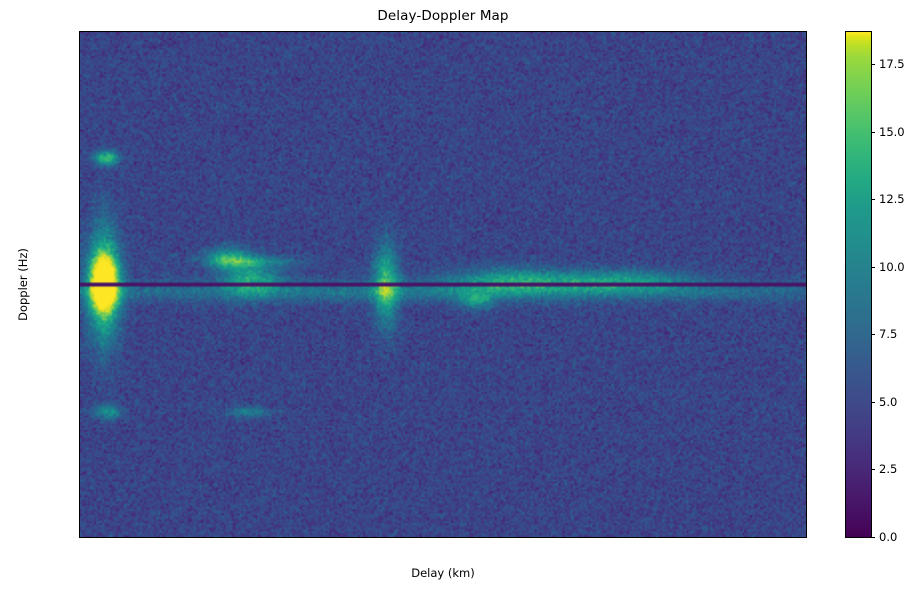 The height and width of the screenshot is (590, 920). What do you see at coordinates (892, 64) in the screenshot?
I see `colorbar-tick-label: 17.5` at bounding box center [892, 64].